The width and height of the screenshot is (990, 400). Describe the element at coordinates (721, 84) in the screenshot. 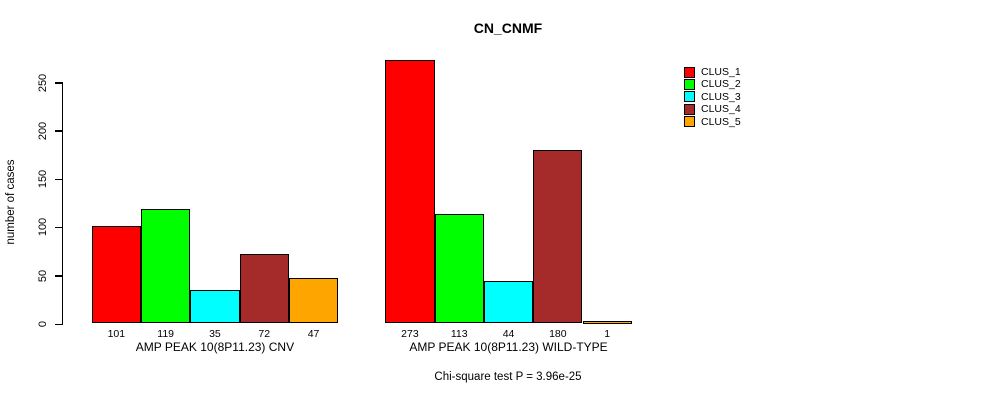

I see `legend-label: CLUS_2` at that location.